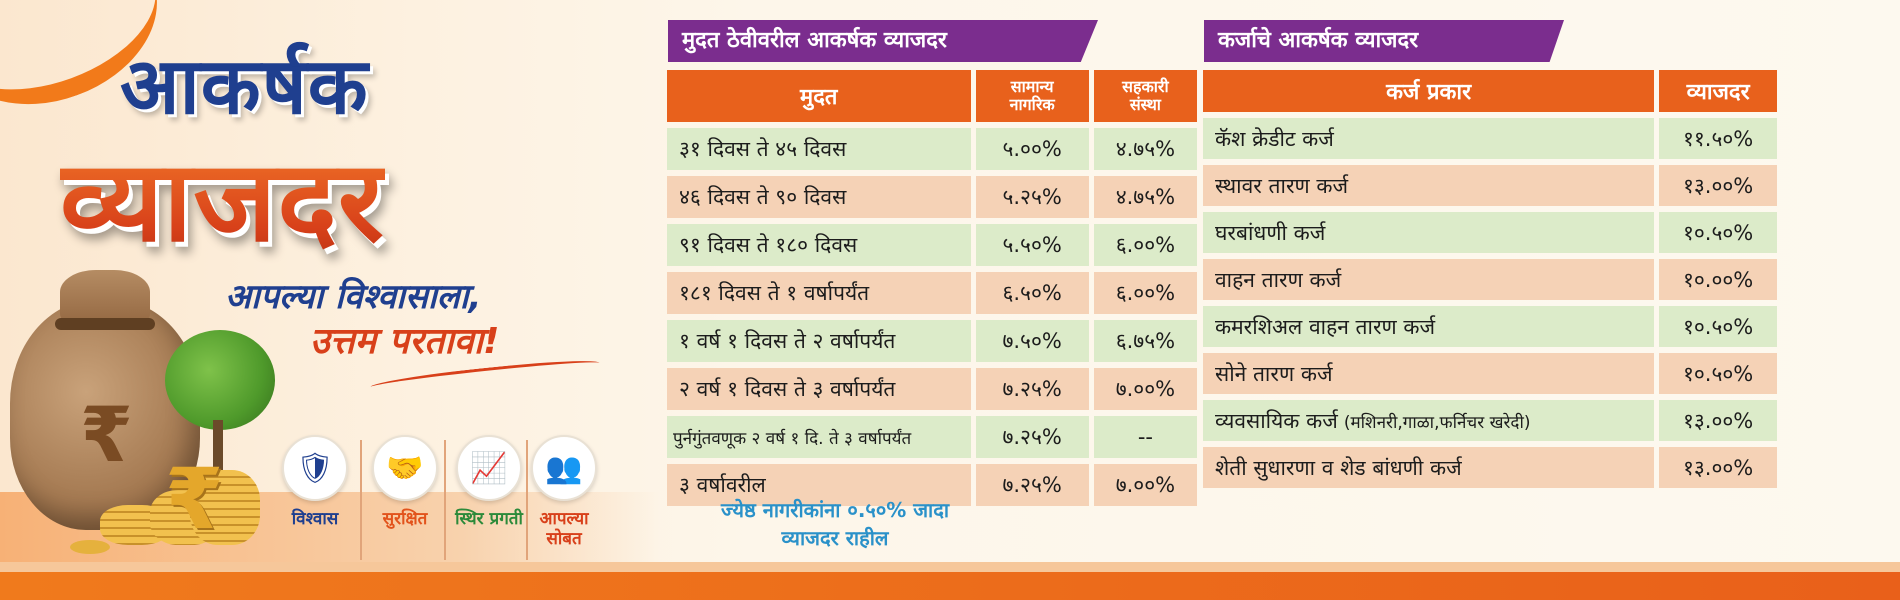 This screenshot has height=600, width=1900. I want to click on loan-type-cell: वाहन तारण कर्ज, so click(1429, 279).